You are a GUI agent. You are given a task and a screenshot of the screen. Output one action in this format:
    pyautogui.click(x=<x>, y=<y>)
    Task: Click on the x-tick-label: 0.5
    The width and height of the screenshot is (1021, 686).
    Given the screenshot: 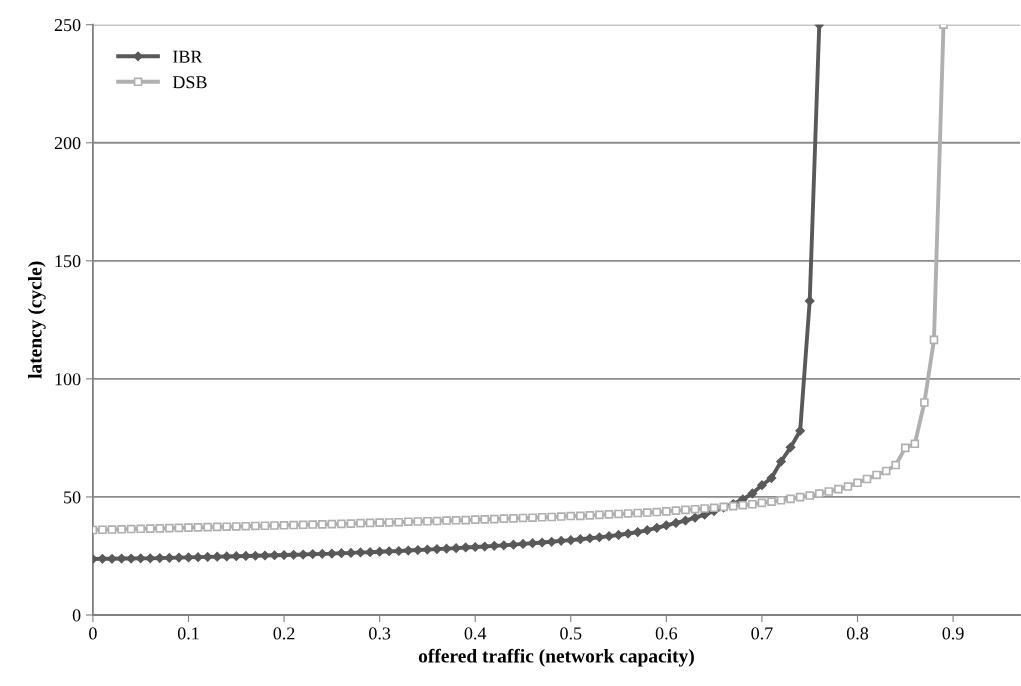 What is the action you would take?
    pyautogui.click(x=571, y=633)
    